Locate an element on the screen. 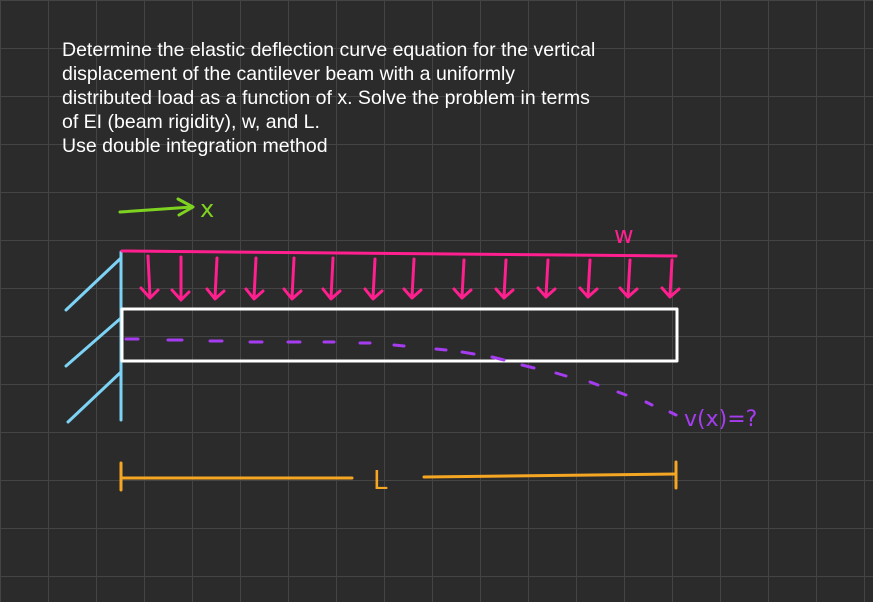 Image resolution: width=873 pixels, height=602 pixels. problem-line: of EI (beam rigidity), w, and L. is located at coordinates (191, 122).